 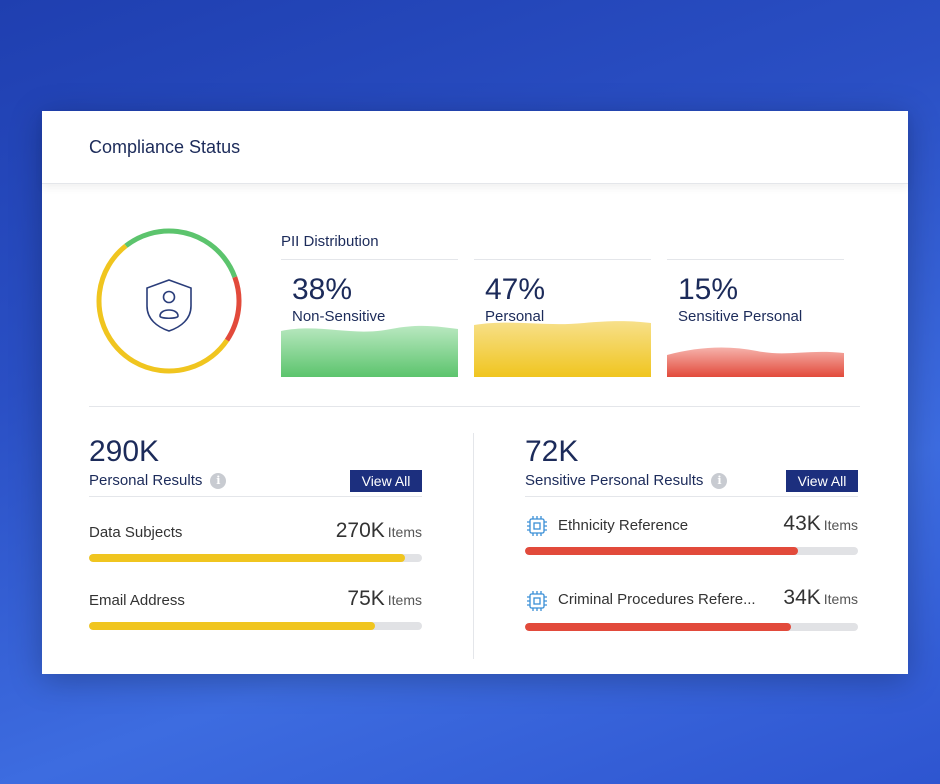 I want to click on pii-distribution-title: PII Distribution, so click(x=330, y=241).